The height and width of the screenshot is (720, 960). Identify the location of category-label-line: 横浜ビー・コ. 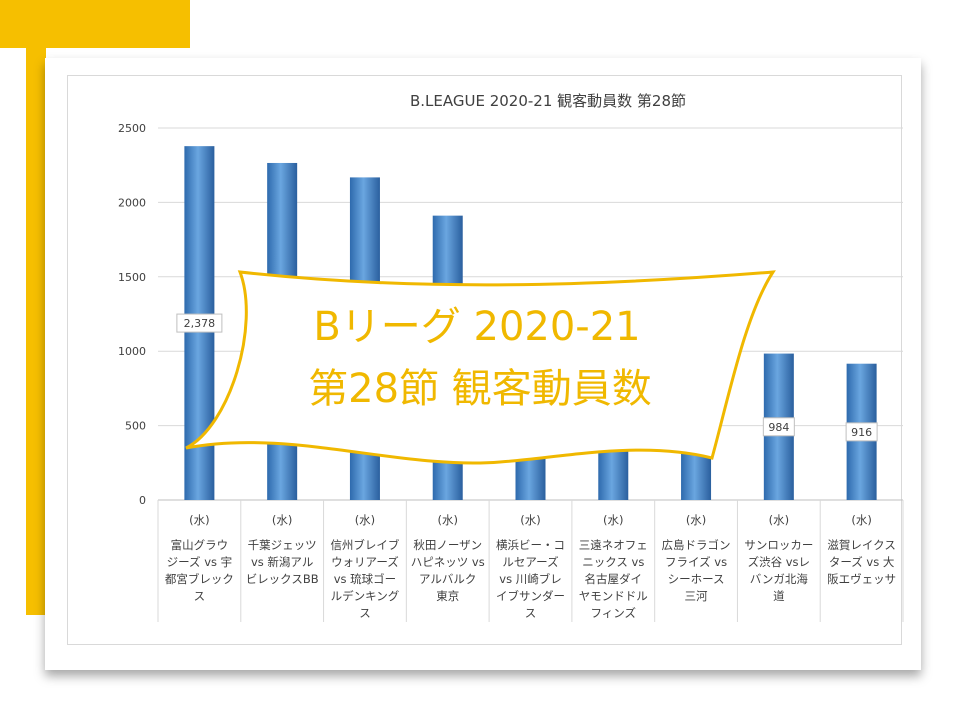
(530, 545).